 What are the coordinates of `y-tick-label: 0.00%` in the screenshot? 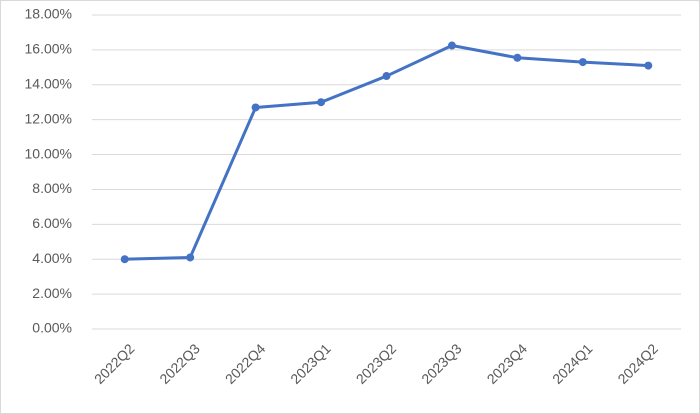 It's located at (52, 328).